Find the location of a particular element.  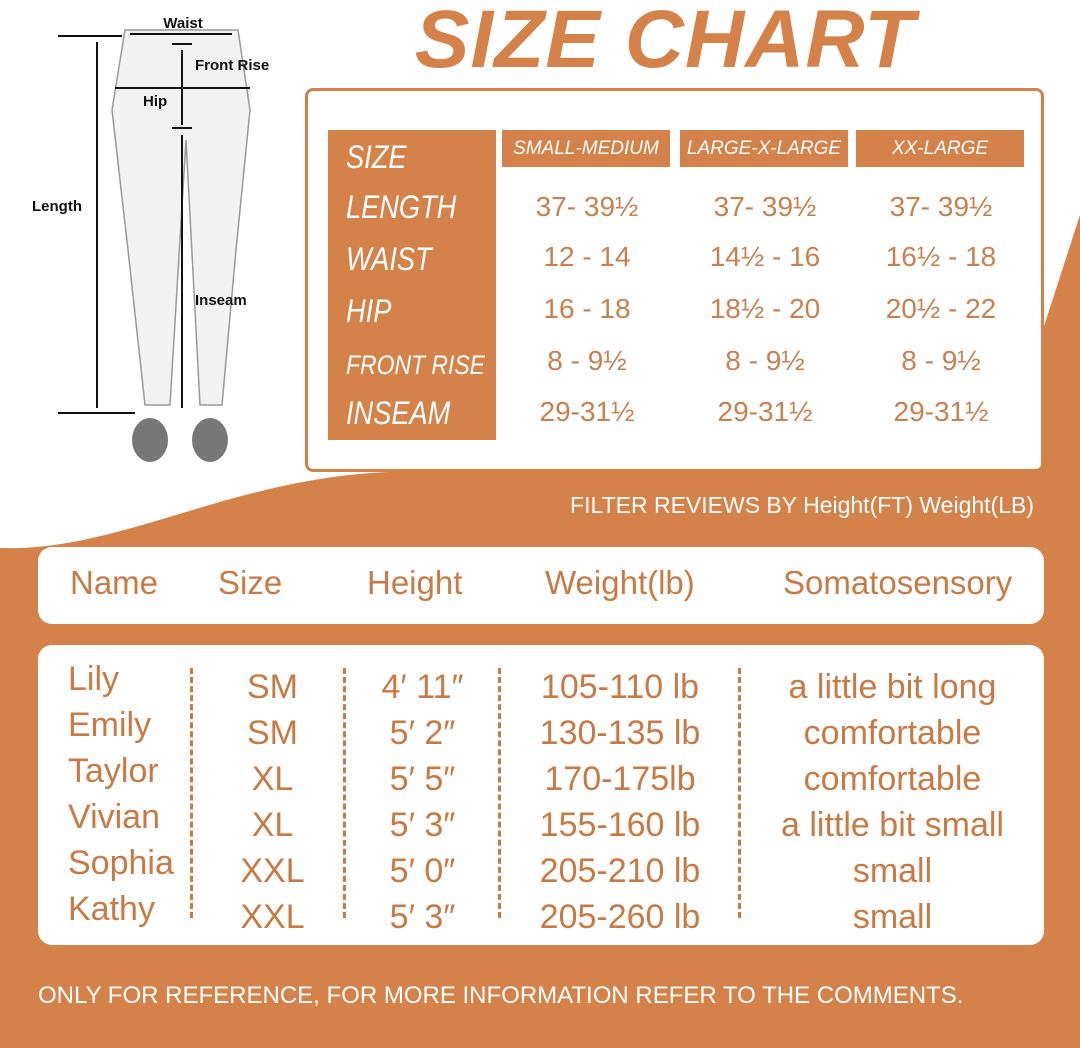

size-cell: 20½ - 22 is located at coordinates (941, 308).